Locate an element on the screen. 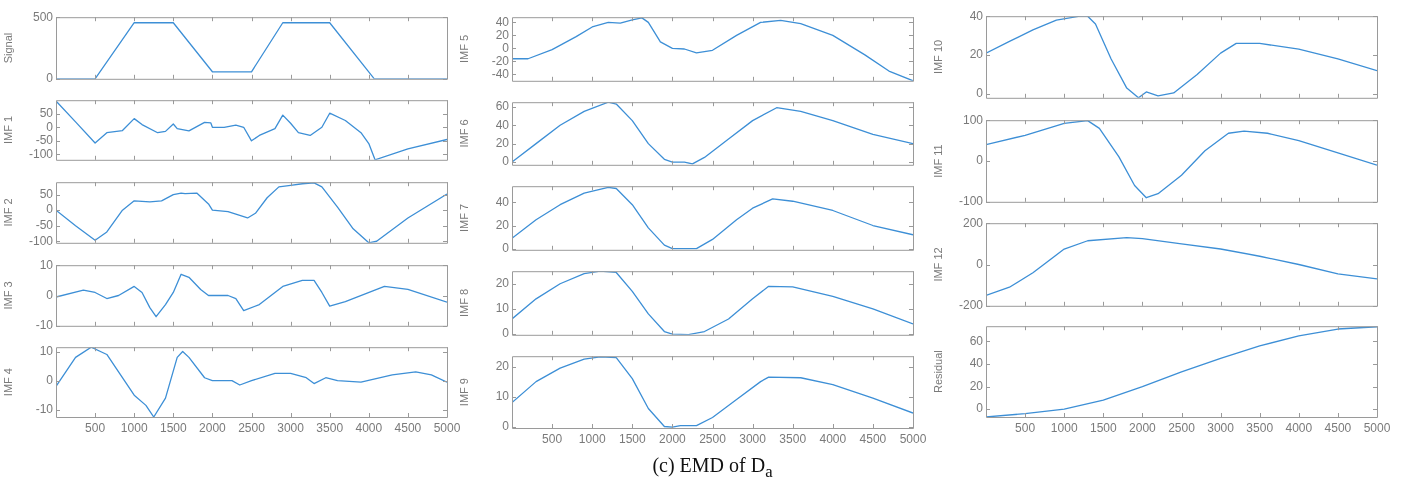  y-axis-title: IMF 5 is located at coordinates (463, 49).